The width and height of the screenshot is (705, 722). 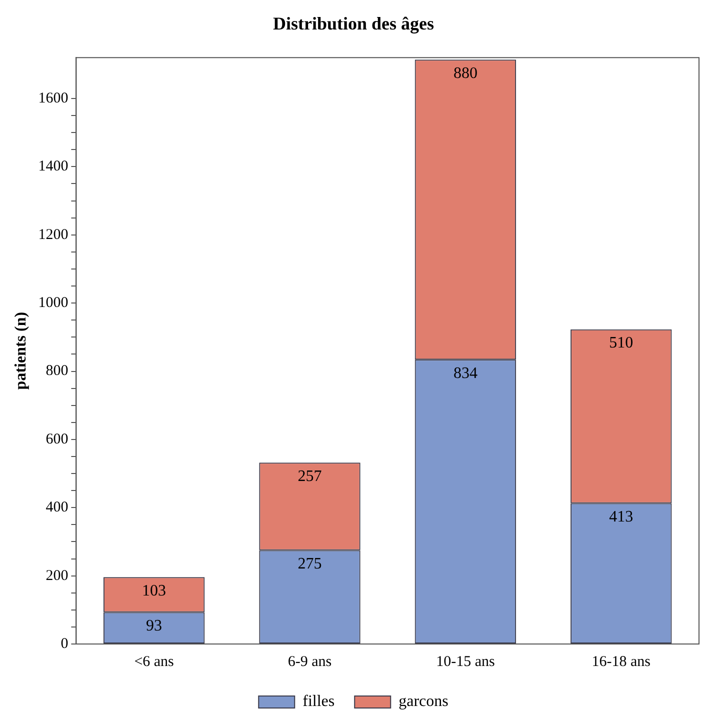 I want to click on y-tick-label: 1400, so click(x=53, y=166).